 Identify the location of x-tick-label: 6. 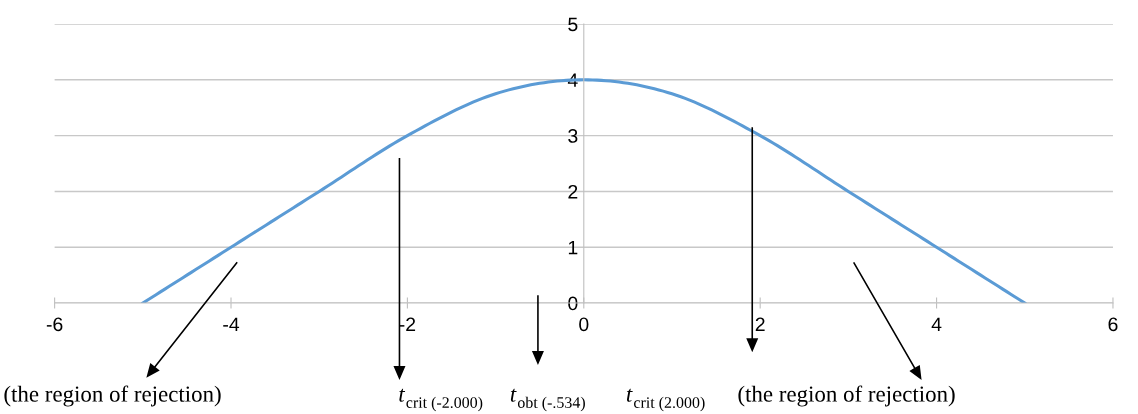
(1113, 324).